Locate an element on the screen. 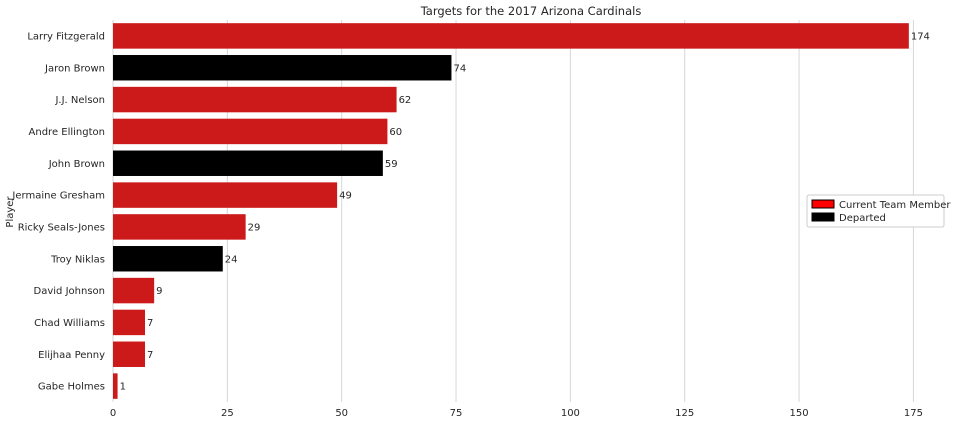 This screenshot has height=424, width=960. x-tick-label: 150 is located at coordinates (799, 413).